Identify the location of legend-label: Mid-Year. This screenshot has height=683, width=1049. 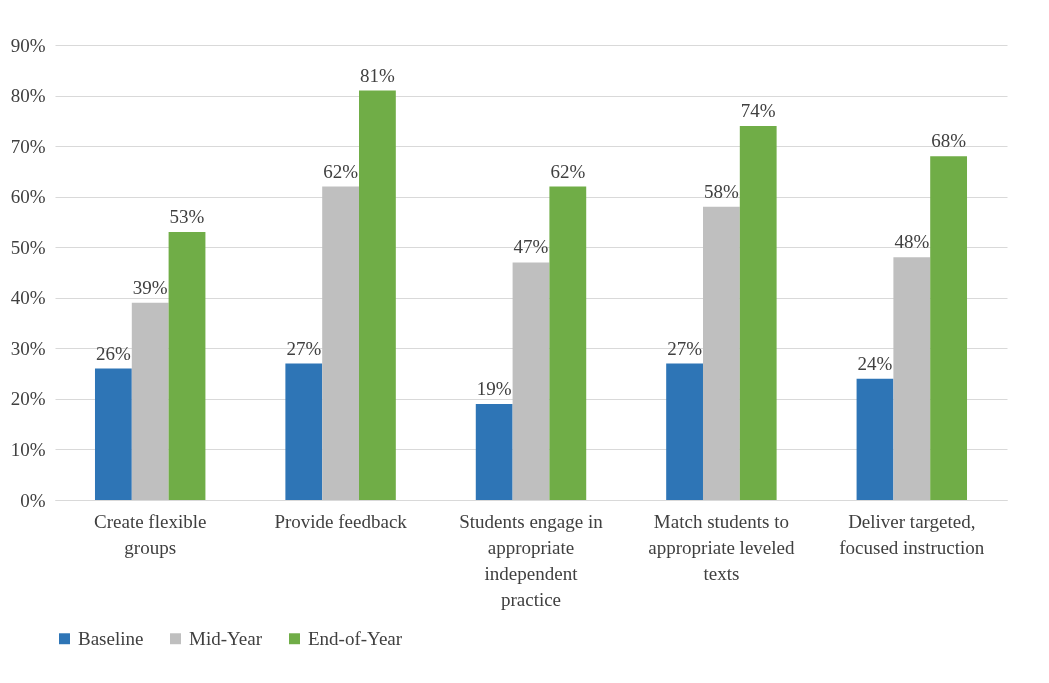
(226, 638).